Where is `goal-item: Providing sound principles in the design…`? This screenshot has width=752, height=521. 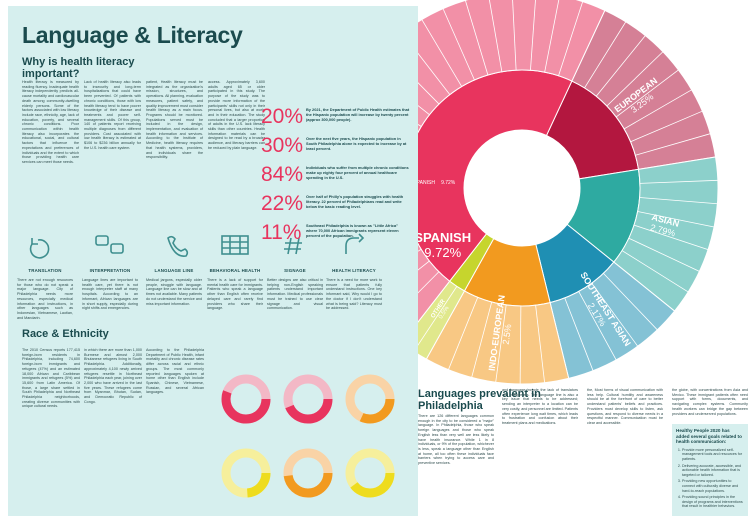 goal-item: Providing sound principles in the design… is located at coordinates (713, 502).